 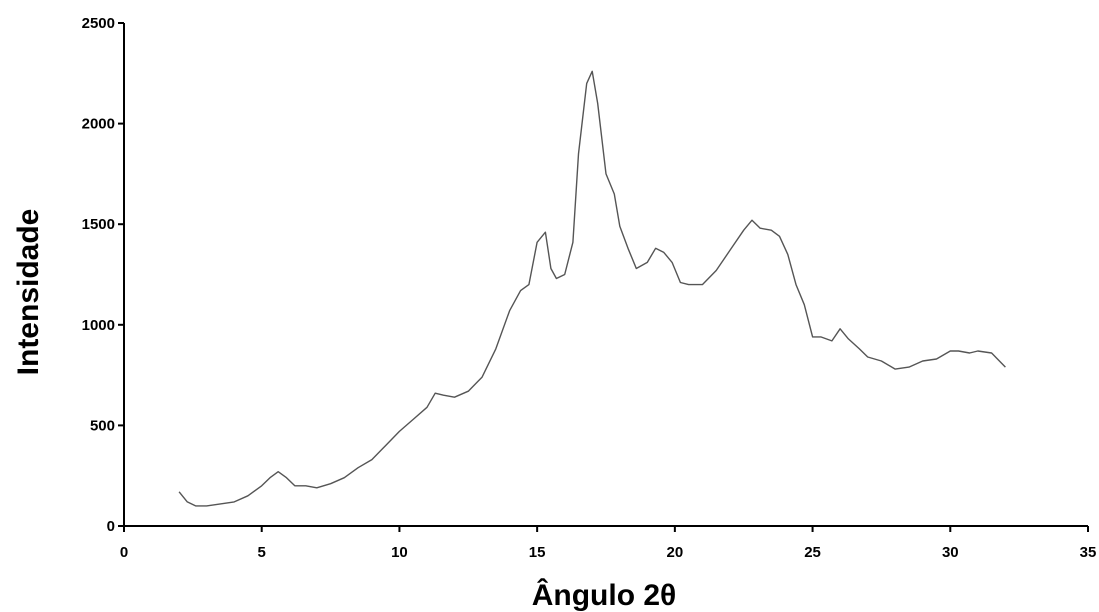 I want to click on x-tick-label: 0, so click(x=124, y=552).